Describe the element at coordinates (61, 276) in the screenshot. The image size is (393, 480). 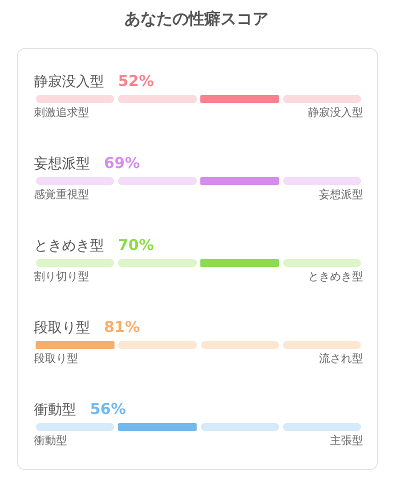
I see `category-label: 割り切り型` at that location.